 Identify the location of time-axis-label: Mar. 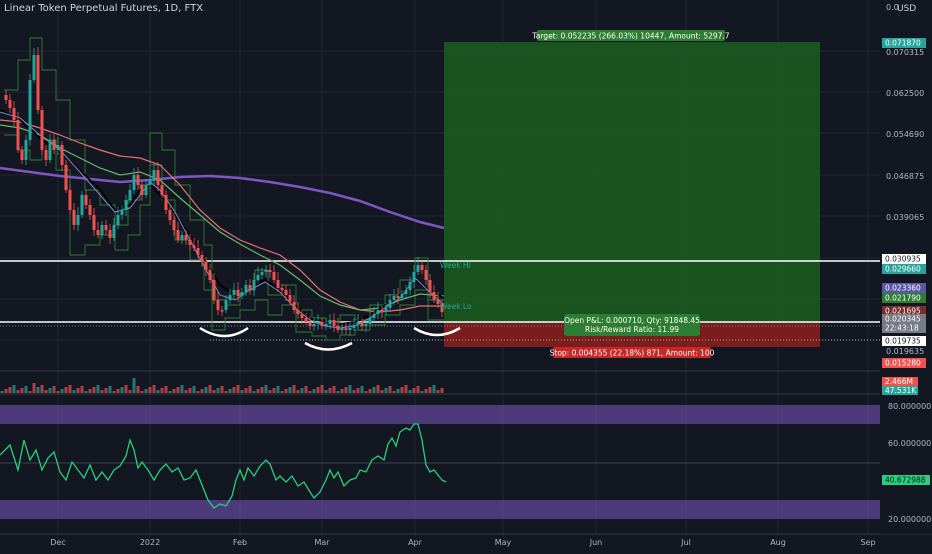
(322, 542).